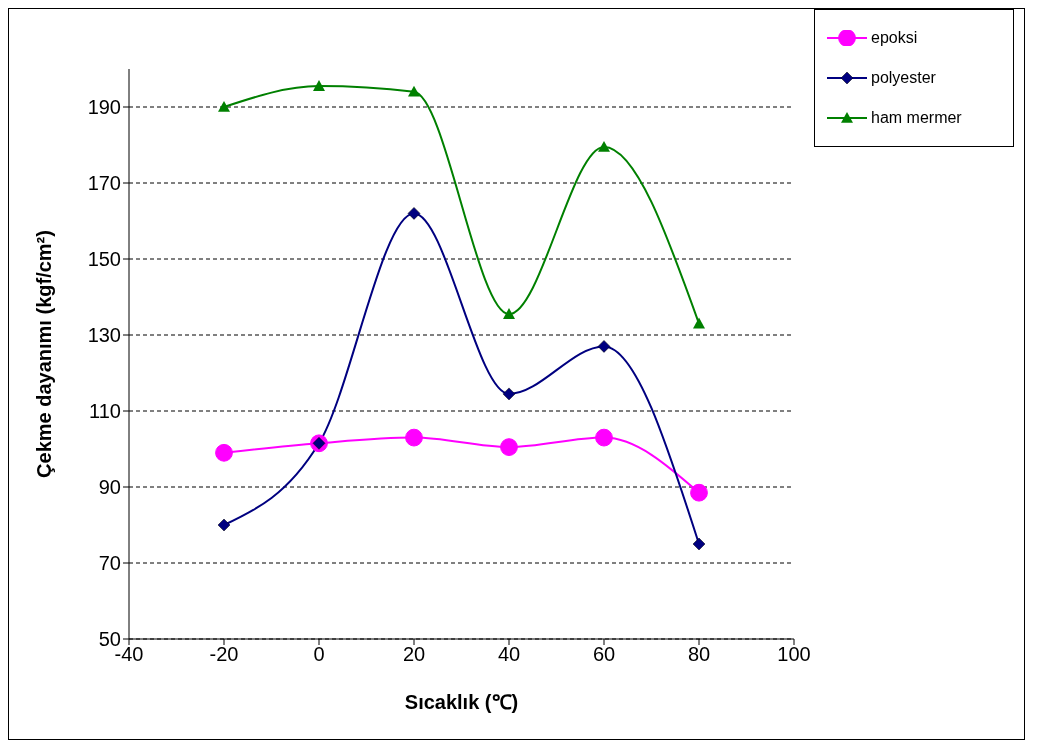  What do you see at coordinates (109, 487) in the screenshot?
I see `y-tick-label: 90` at bounding box center [109, 487].